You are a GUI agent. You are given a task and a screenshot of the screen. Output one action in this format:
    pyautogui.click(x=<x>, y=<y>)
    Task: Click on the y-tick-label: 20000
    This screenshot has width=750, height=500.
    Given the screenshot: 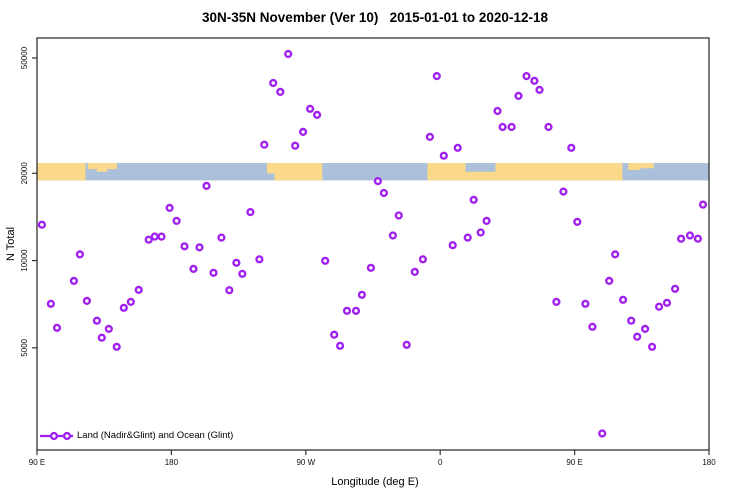 What is the action you would take?
    pyautogui.click(x=24, y=173)
    